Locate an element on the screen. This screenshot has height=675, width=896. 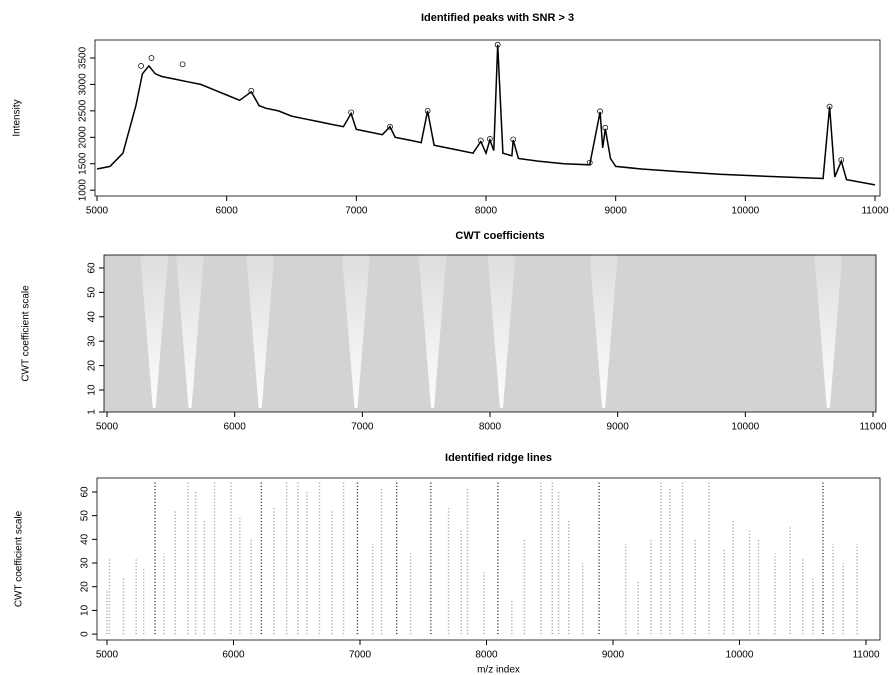
chart-title: CWT coefficients is located at coordinates (499, 236).